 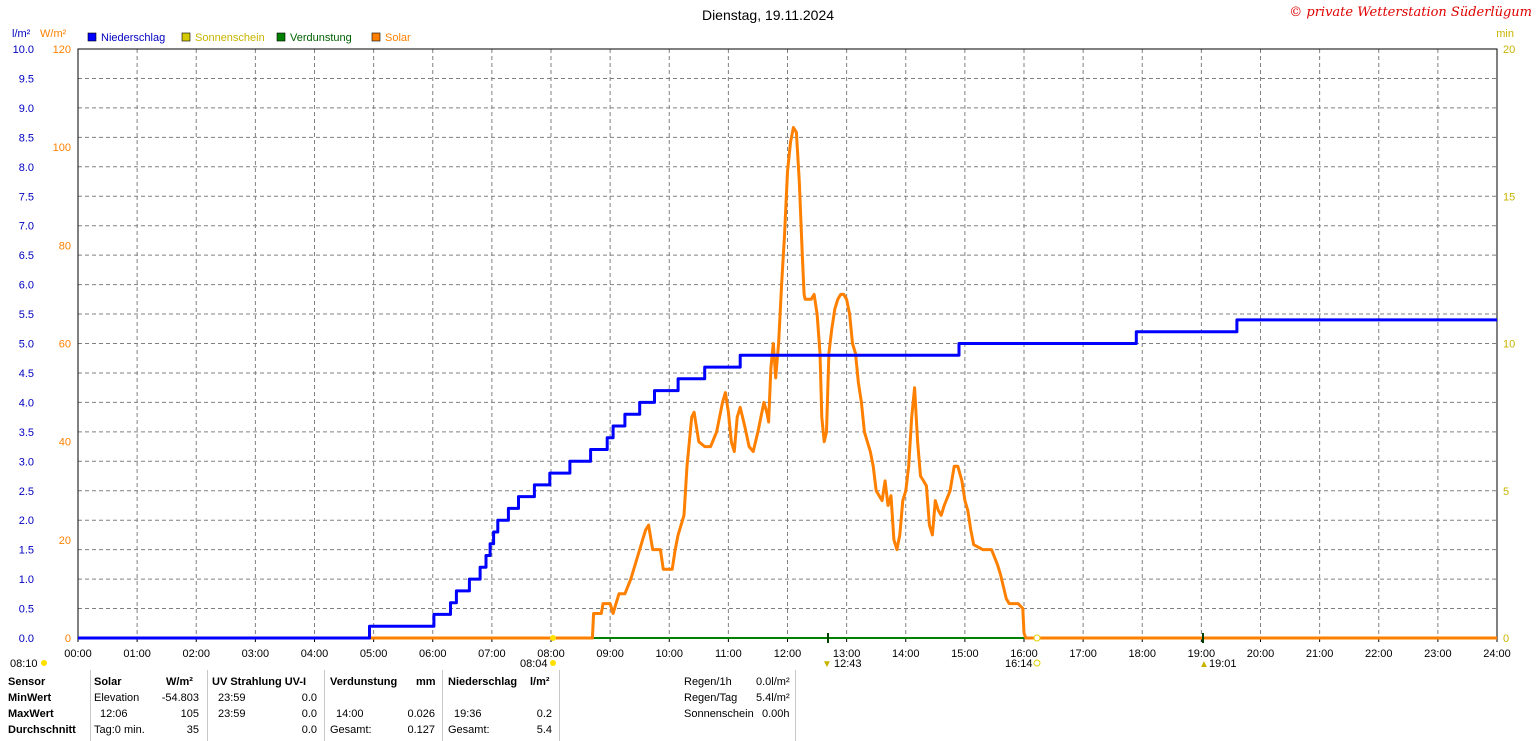 I want to click on stats-header-niederschlag: Niederschlag, so click(x=483, y=682).